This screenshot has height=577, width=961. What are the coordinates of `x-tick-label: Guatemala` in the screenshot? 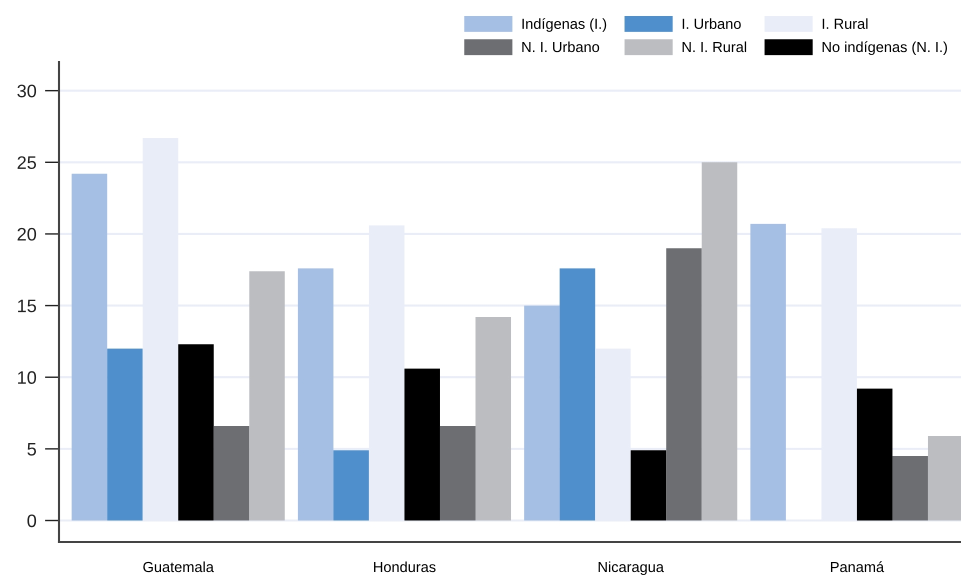 It's located at (178, 566).